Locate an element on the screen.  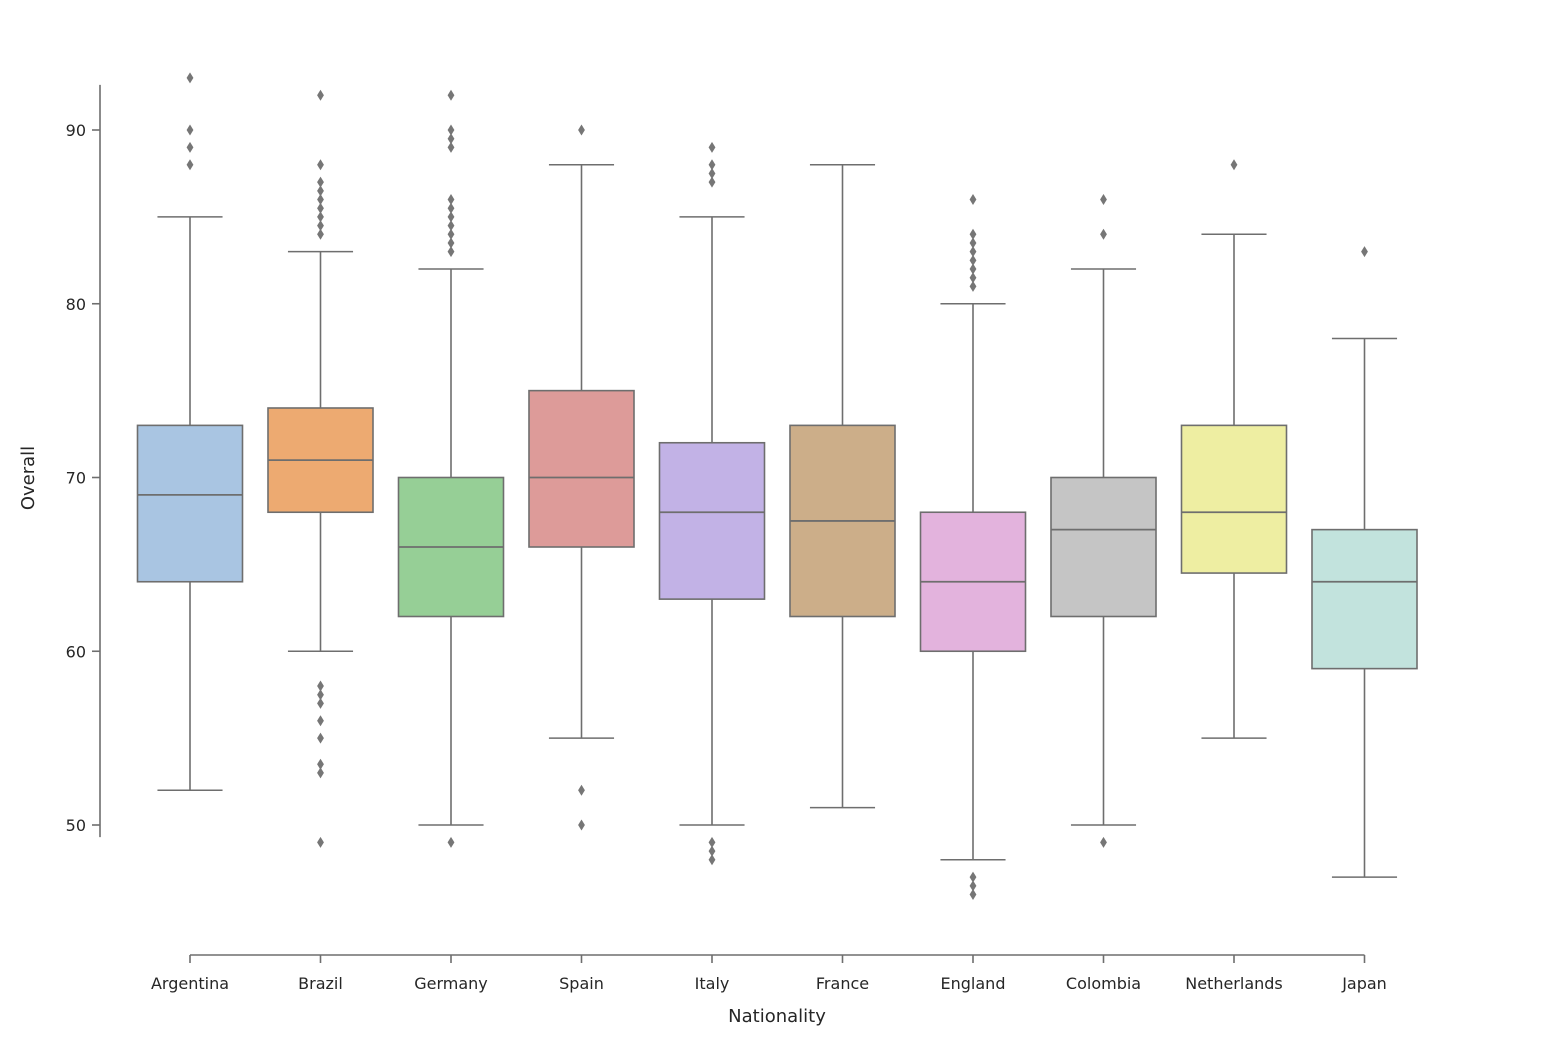
y-axis-label: Overall is located at coordinates (28, 478).